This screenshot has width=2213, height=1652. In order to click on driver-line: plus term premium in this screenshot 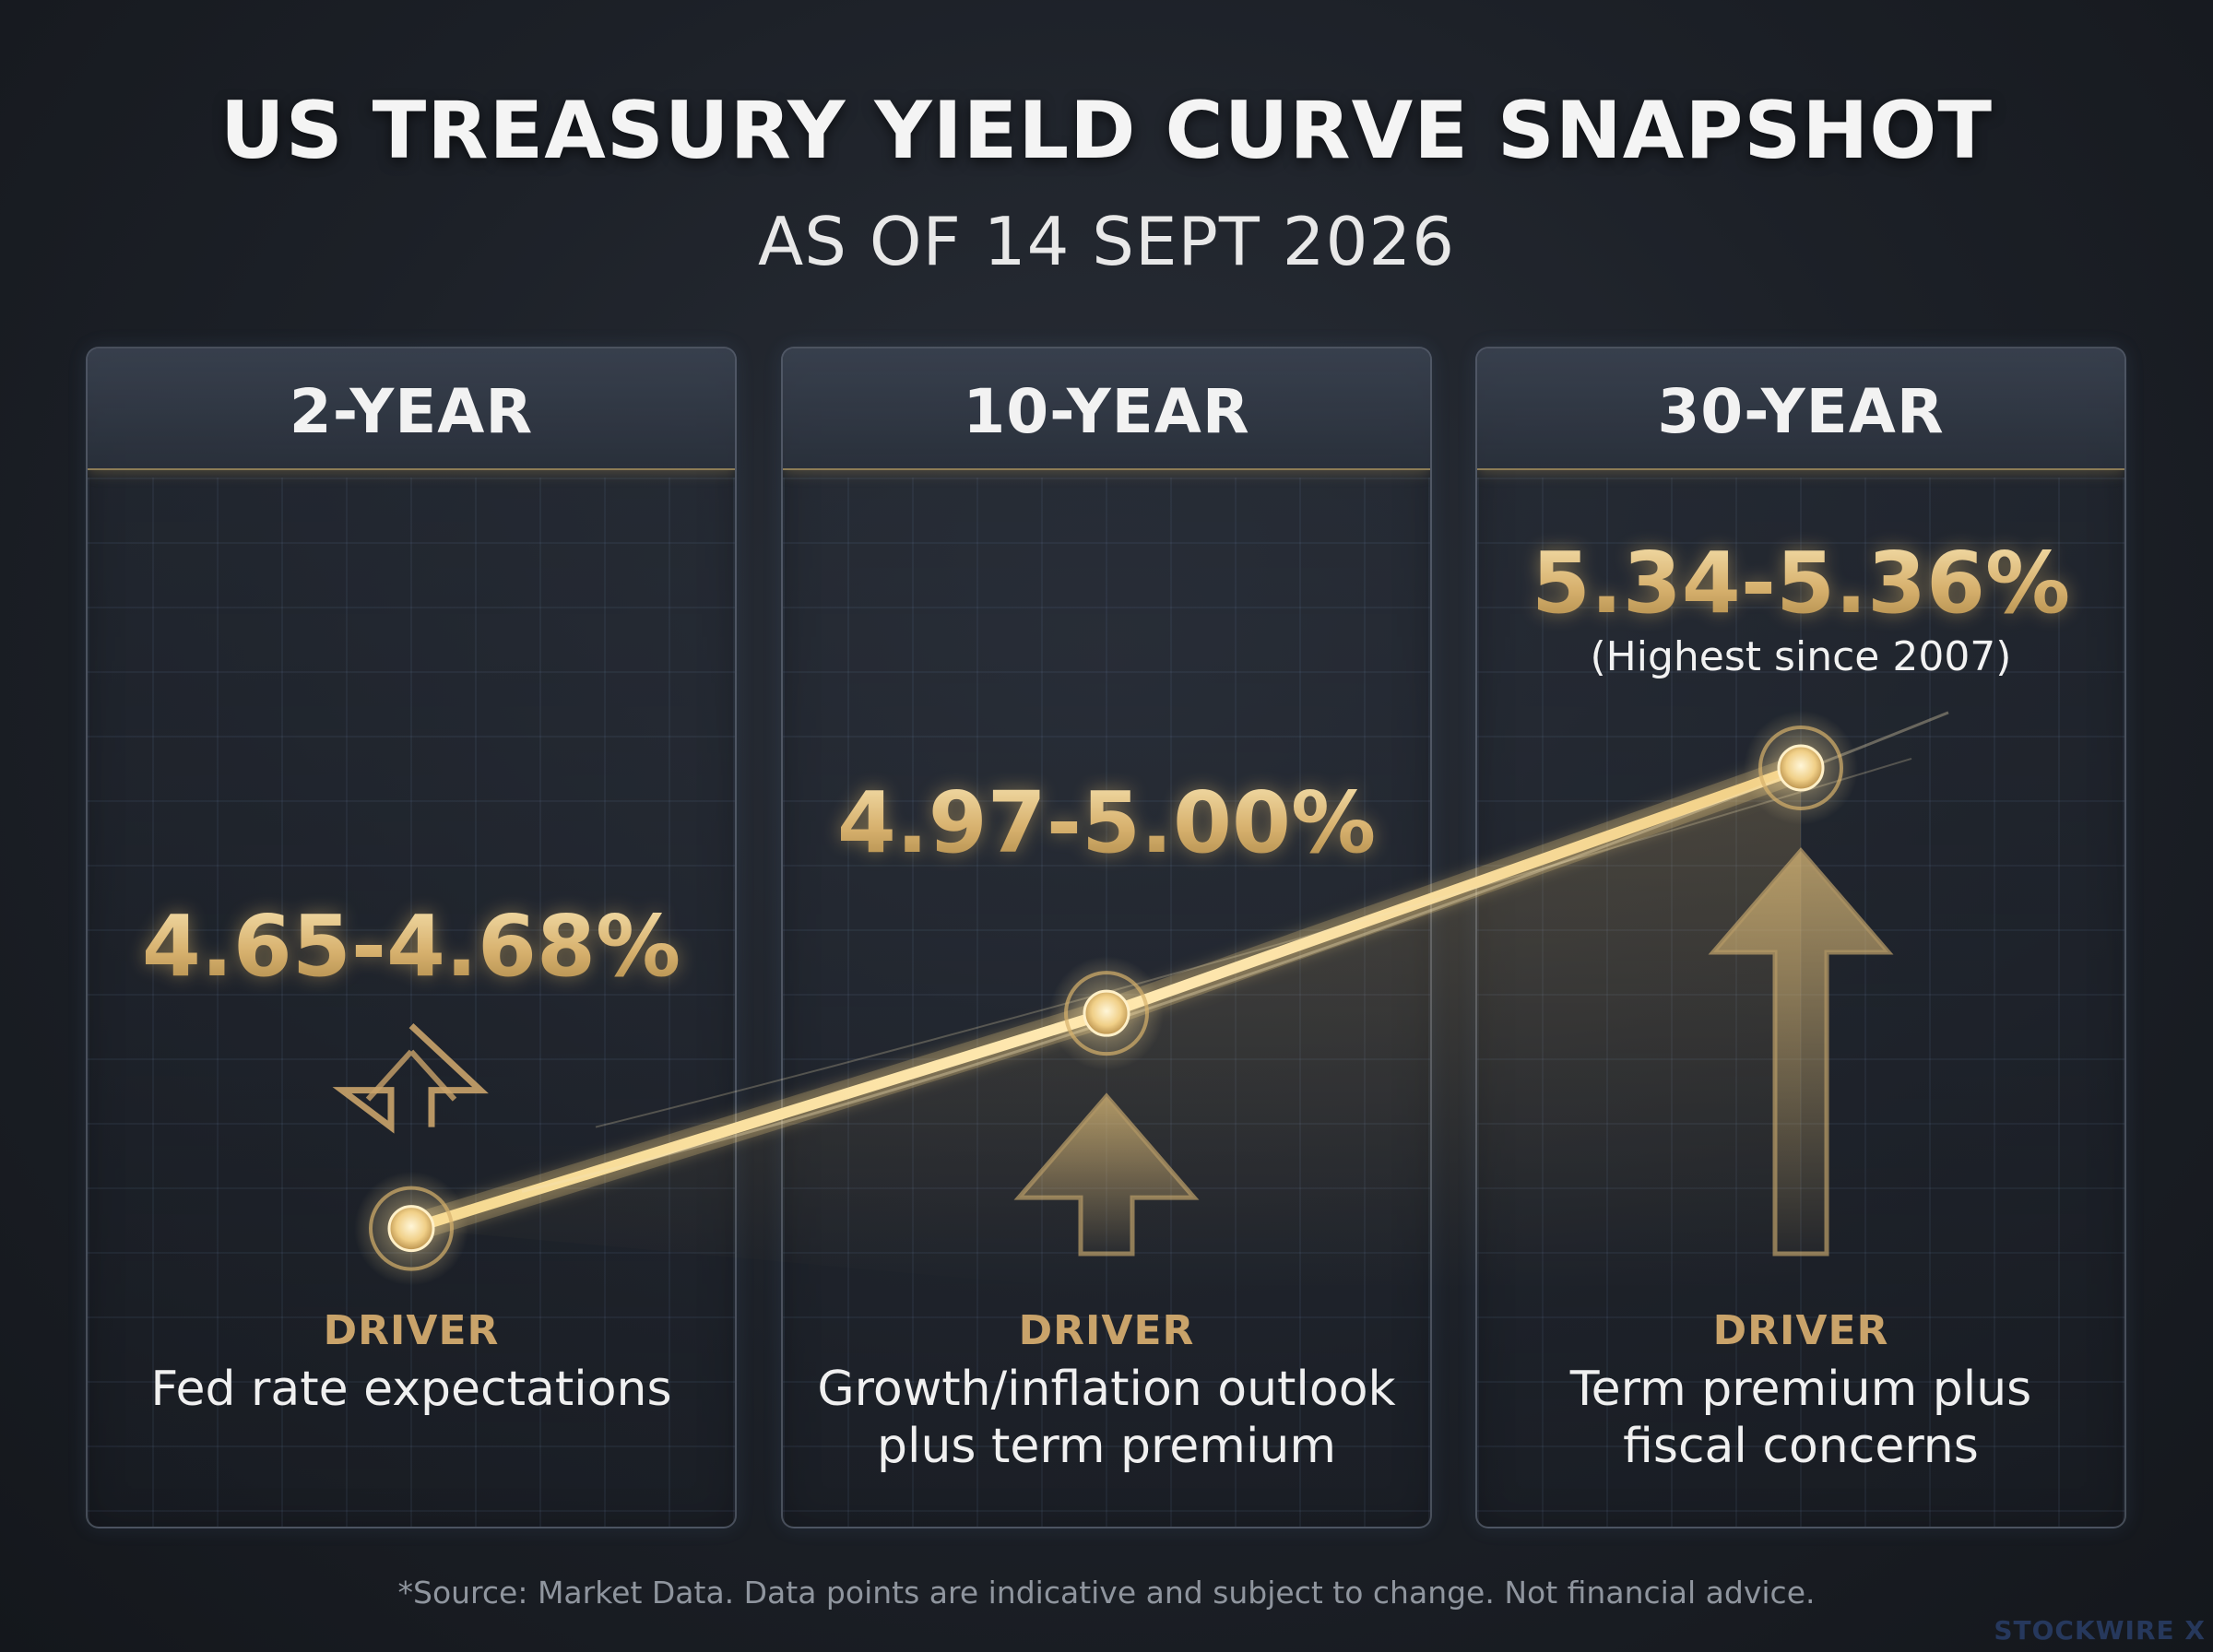, I will do `click(1106, 1446)`.